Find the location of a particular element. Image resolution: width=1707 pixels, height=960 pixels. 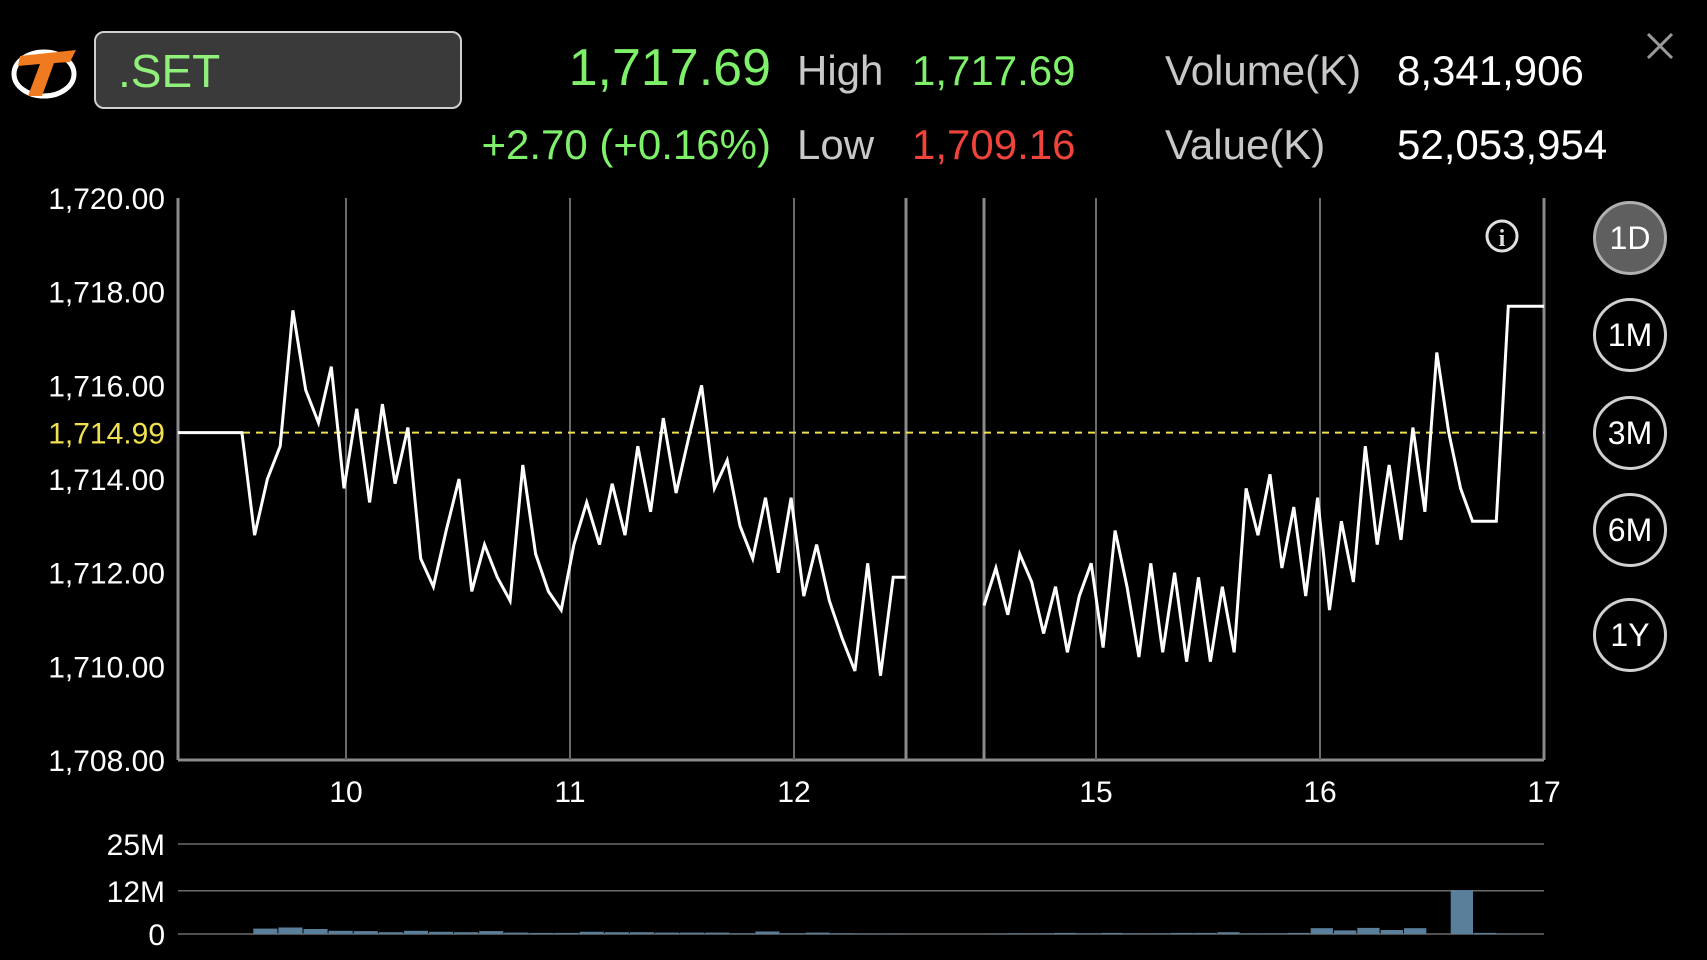

svg-text: i is located at coordinates (1502, 239).